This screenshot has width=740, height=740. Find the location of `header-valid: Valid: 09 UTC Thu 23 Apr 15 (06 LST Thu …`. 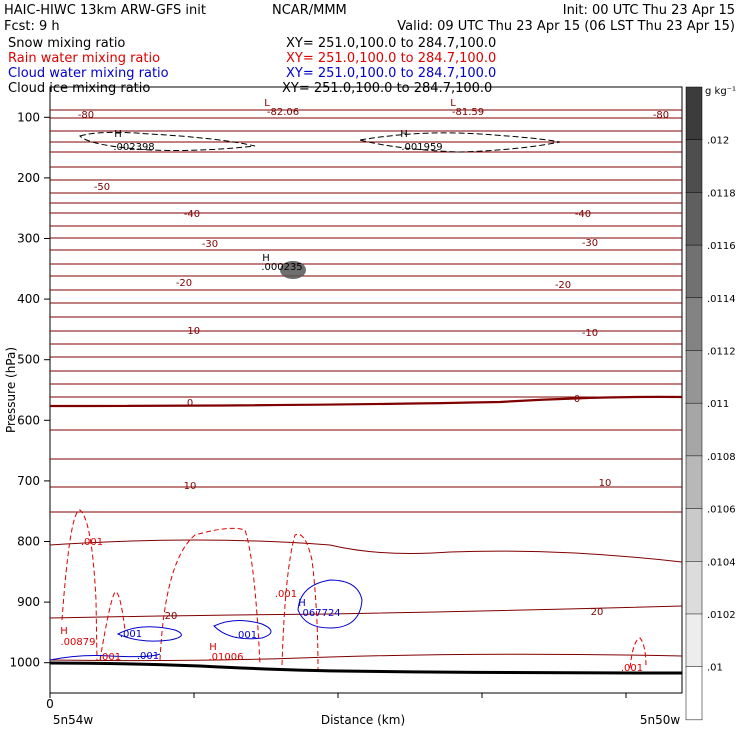

header-valid: Valid: 09 UTC Thu 23 Apr 15 (06 LST Thu … is located at coordinates (566, 26).